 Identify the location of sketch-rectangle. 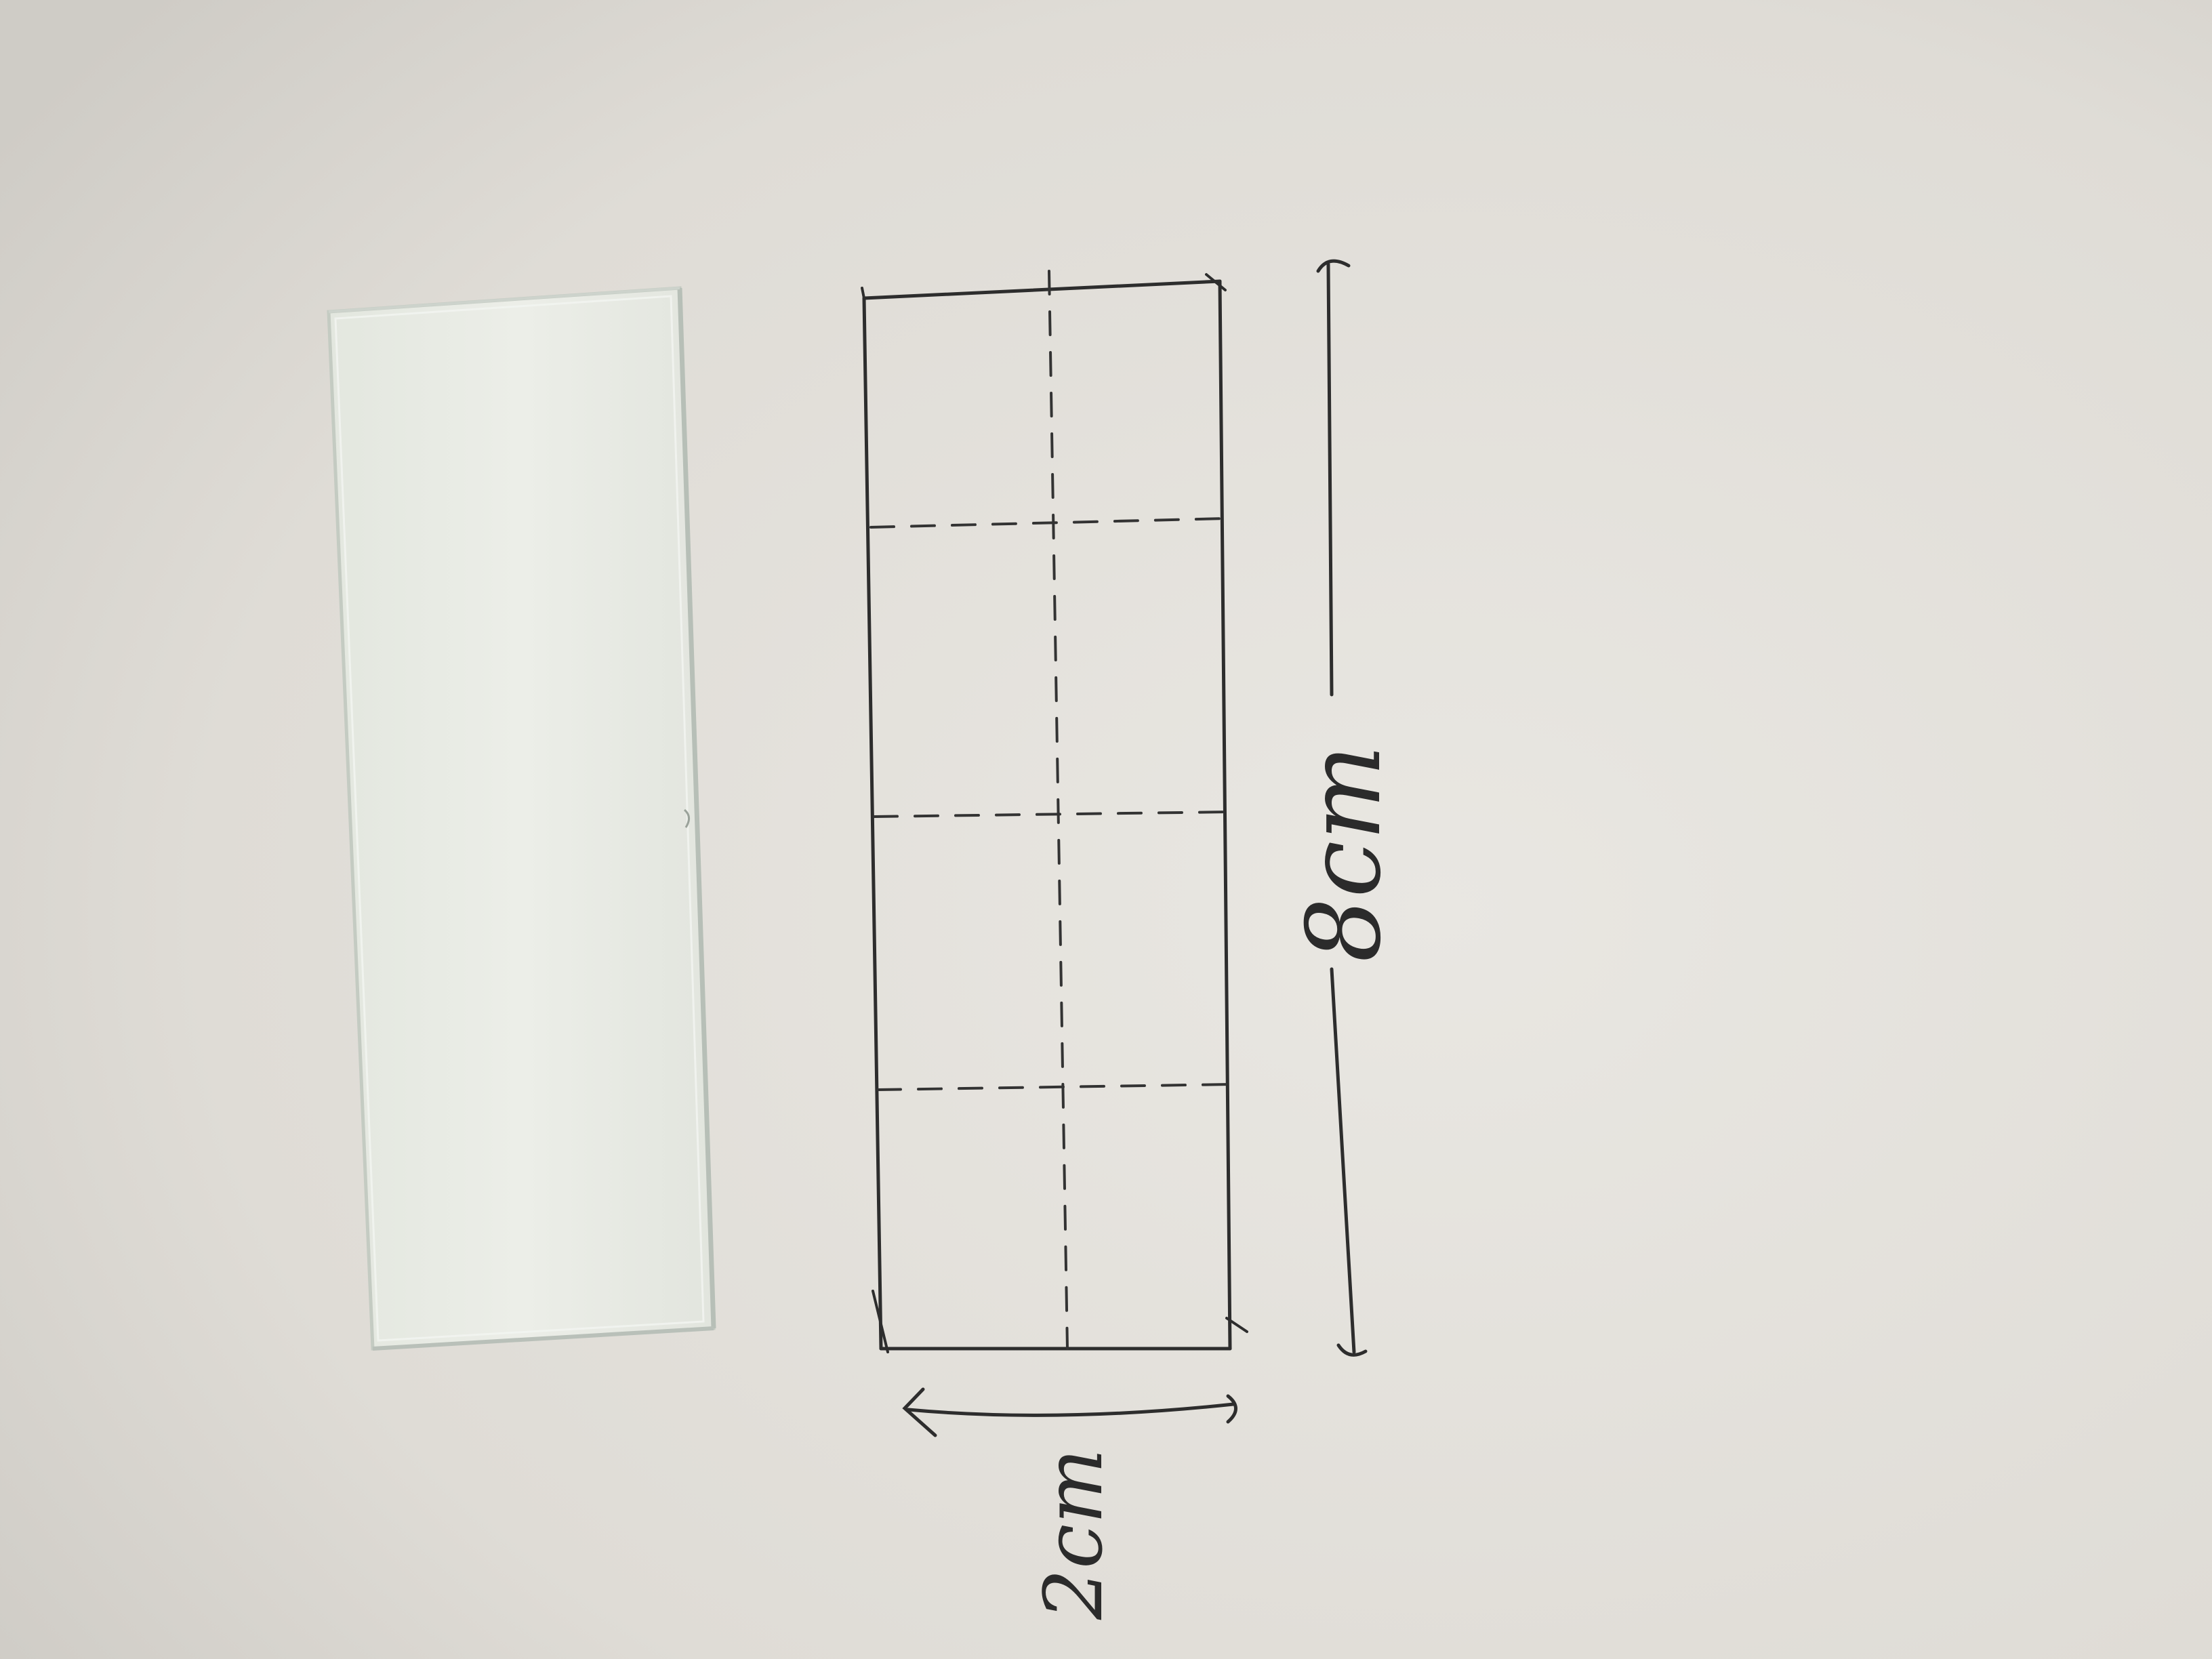
(1054, 813).